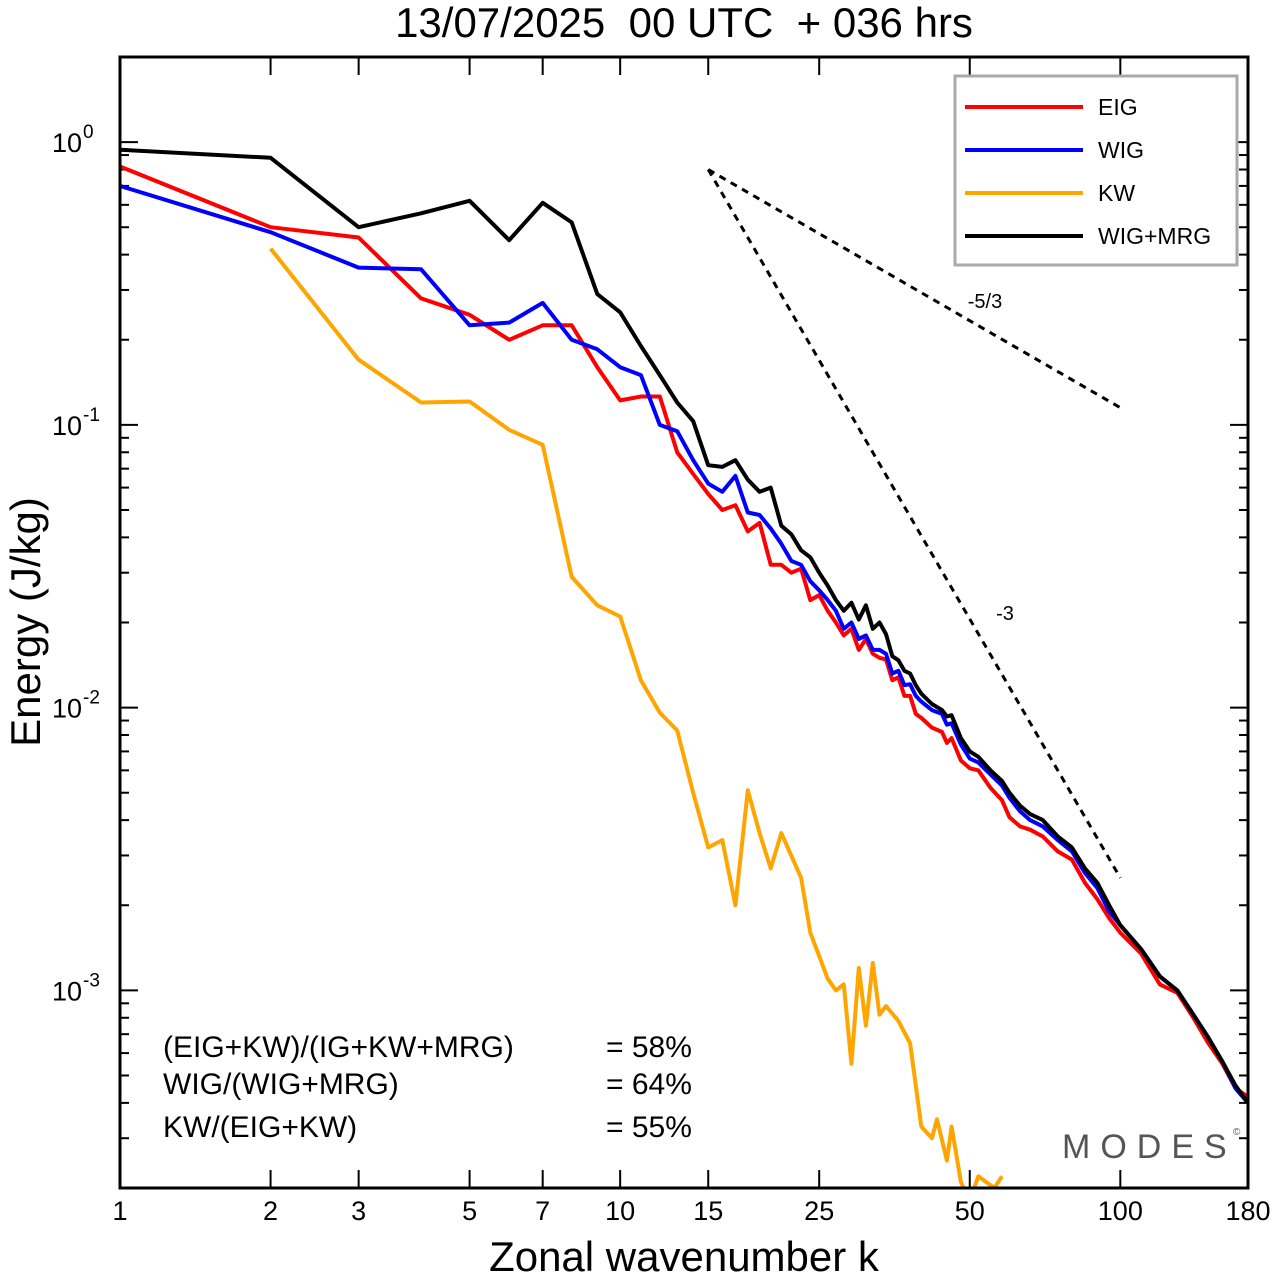 This screenshot has height=1281, width=1280. Describe the element at coordinates (684, 23) in the screenshot. I see `chart-title: 13/07/2025 00 UTC + 036 hrs` at that location.